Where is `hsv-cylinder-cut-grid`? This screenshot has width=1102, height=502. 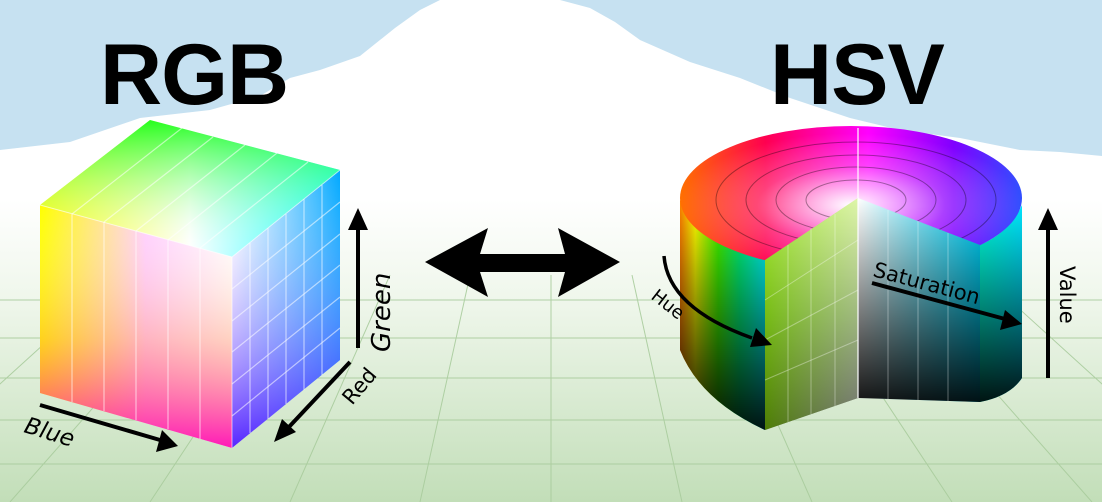
hsv-cylinder-cut-grid is located at coordinates (856, 316).